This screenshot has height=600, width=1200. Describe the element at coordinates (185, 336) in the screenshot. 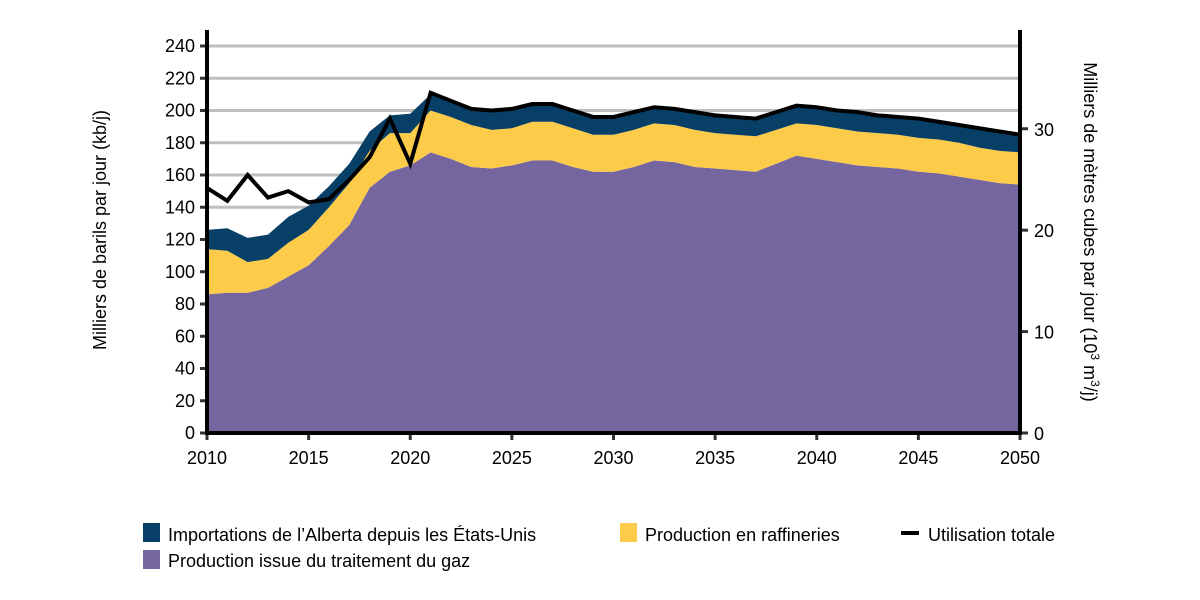

I see `y-tick-label: 60` at that location.